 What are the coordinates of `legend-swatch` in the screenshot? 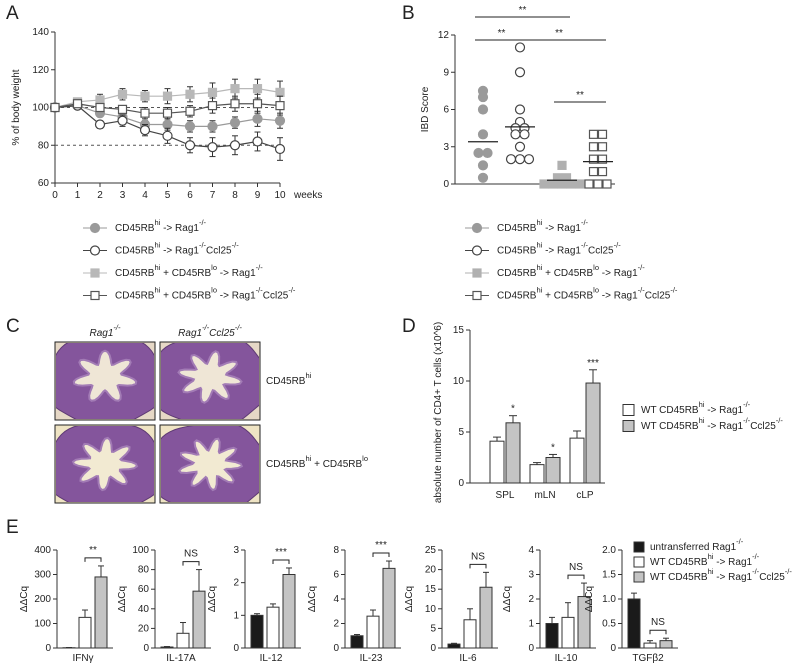 It's located at (628, 410).